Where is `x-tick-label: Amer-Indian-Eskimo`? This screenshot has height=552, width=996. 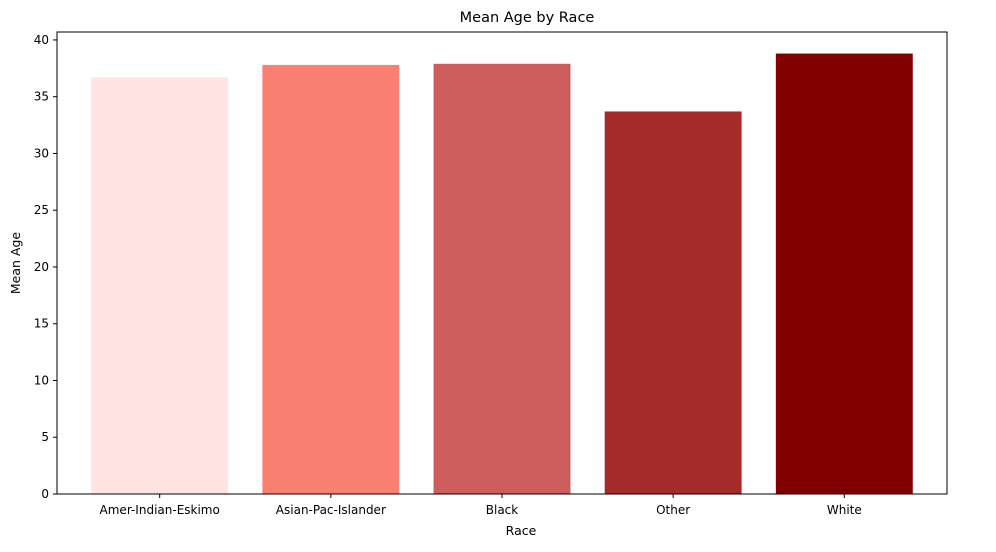
x-tick-label: Amer-Indian-Eskimo is located at coordinates (160, 510).